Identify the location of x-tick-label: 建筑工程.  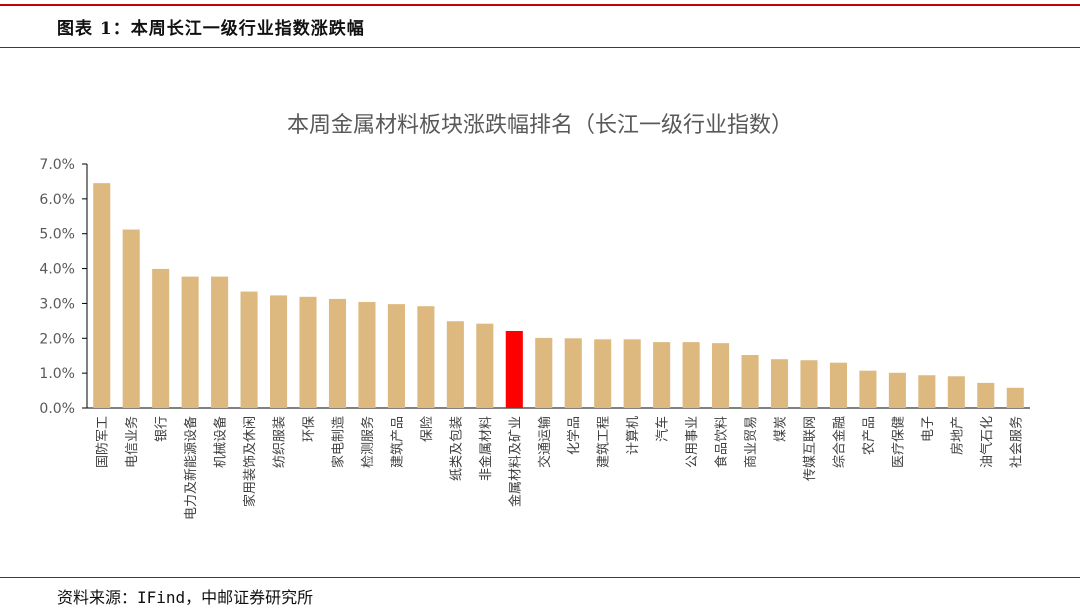
(604, 442).